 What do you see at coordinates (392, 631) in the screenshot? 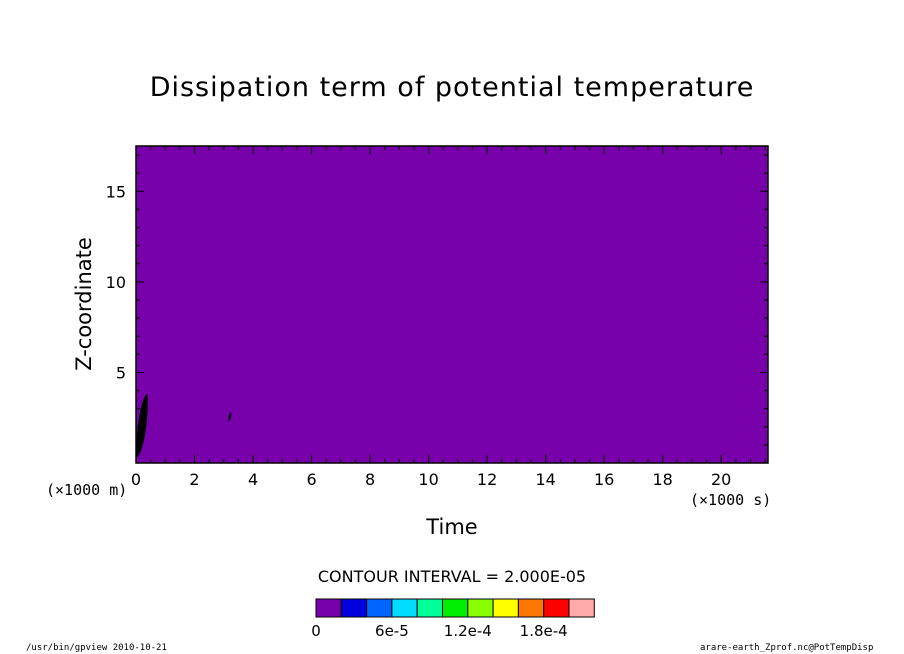
I see `colorbar-label: 6e-5` at bounding box center [392, 631].